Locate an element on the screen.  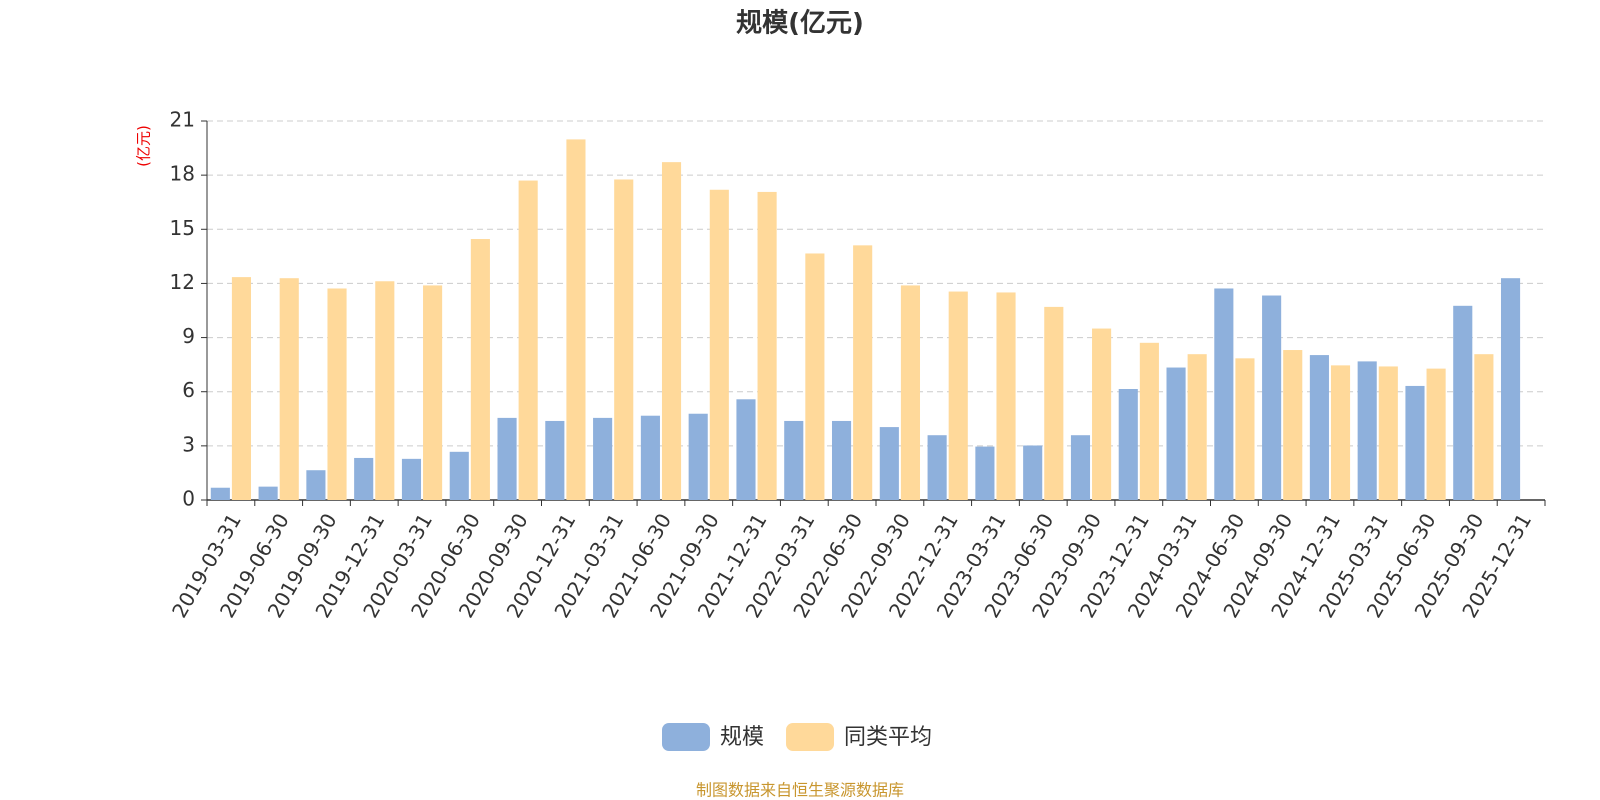
y-unit-label: (亿元) is located at coordinates (144, 146).